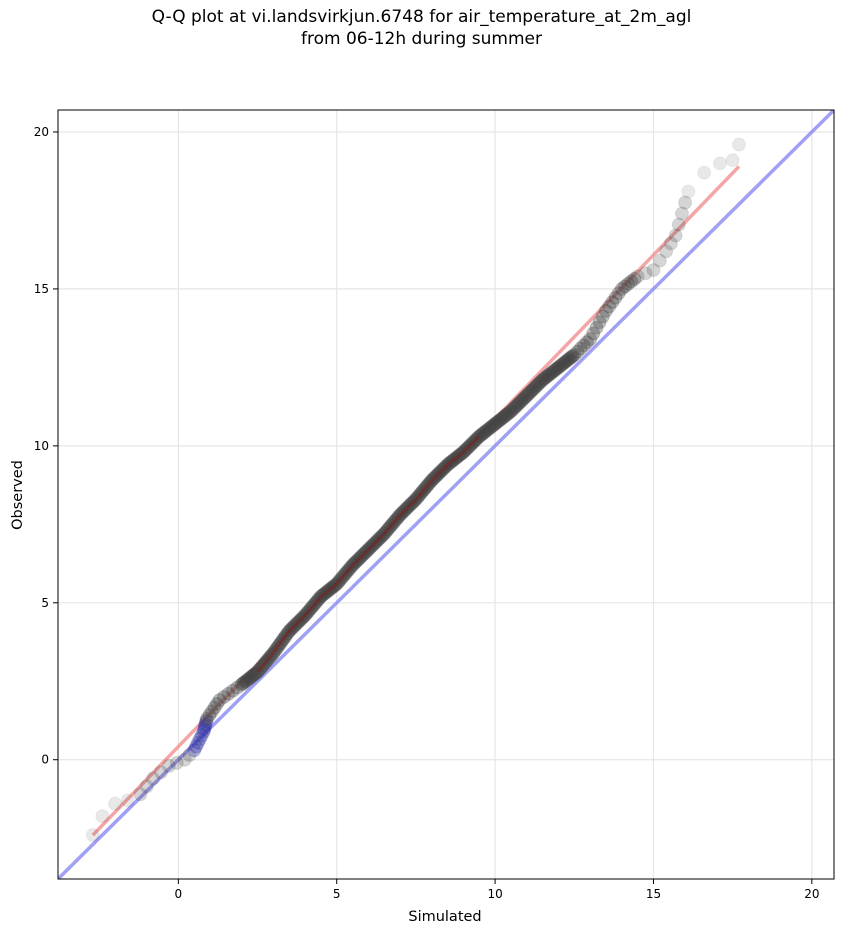 The width and height of the screenshot is (843, 934). Describe the element at coordinates (444, 917) in the screenshot. I see `x-axis-label: Simulated` at that location.